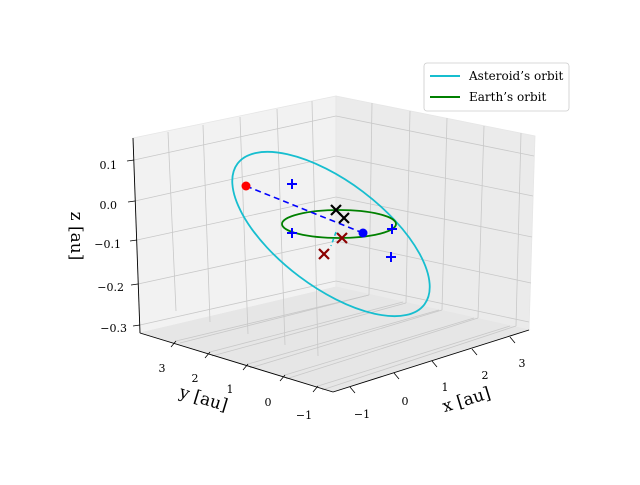 The height and width of the screenshot is (485, 640). I want to click on x-tick-label: 3, so click(522, 363).